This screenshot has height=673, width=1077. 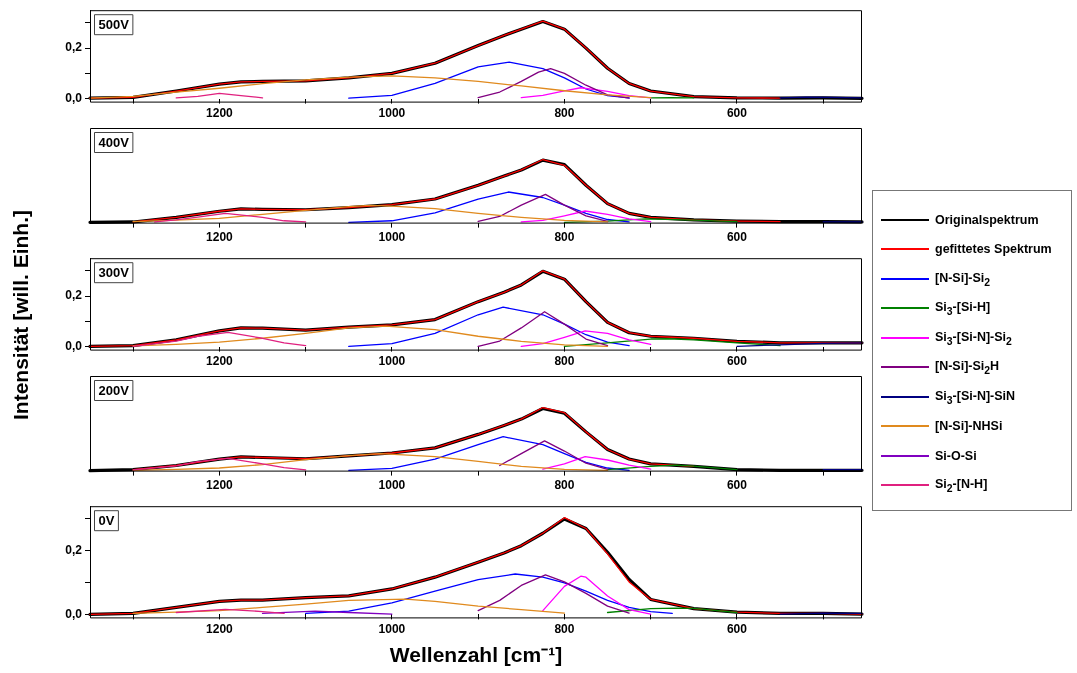 What do you see at coordinates (114, 24) in the screenshot?
I see `text: 500V` at bounding box center [114, 24].